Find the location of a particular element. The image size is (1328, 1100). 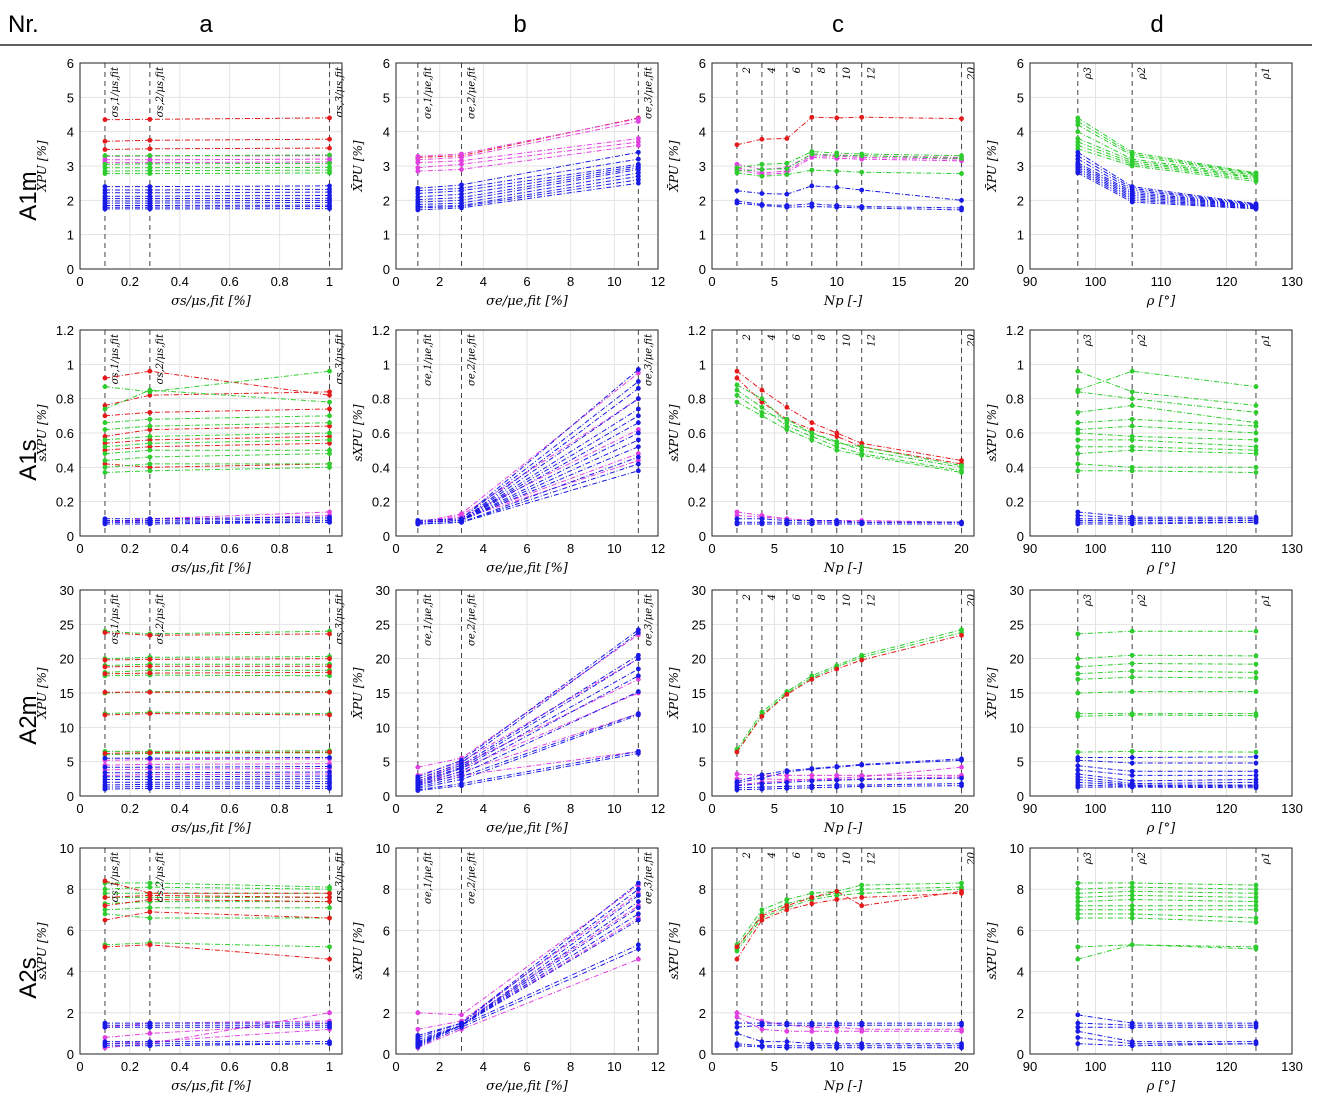

x-tick-label: 20 is located at coordinates (961, 548).